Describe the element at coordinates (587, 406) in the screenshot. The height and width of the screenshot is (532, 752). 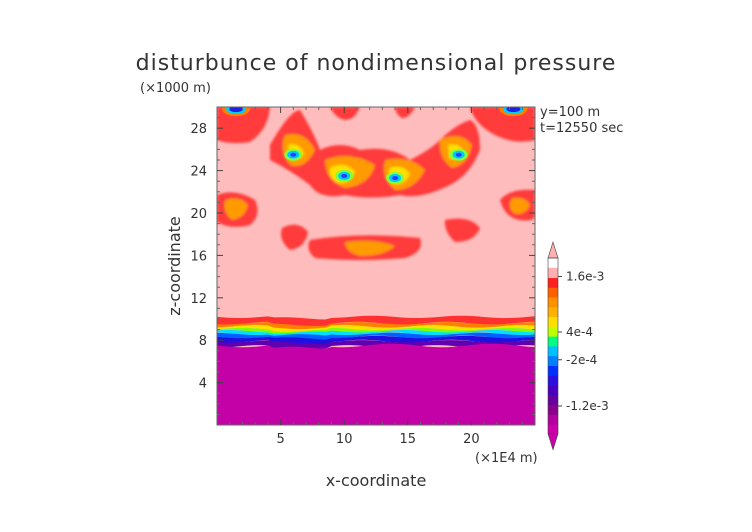
I see `colorbar-label: -1.2e-3` at that location.